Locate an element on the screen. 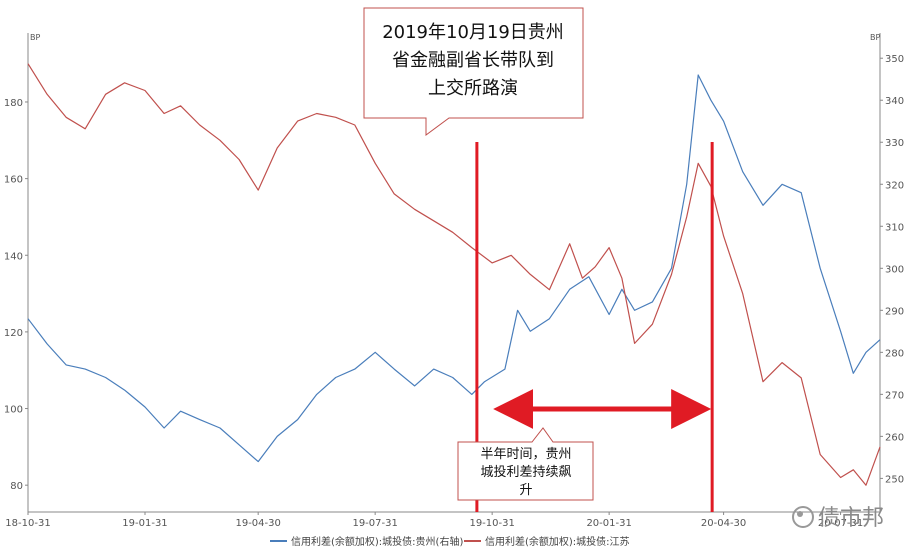 The width and height of the screenshot is (912, 557). right-tick-label: 250 is located at coordinates (894, 479).